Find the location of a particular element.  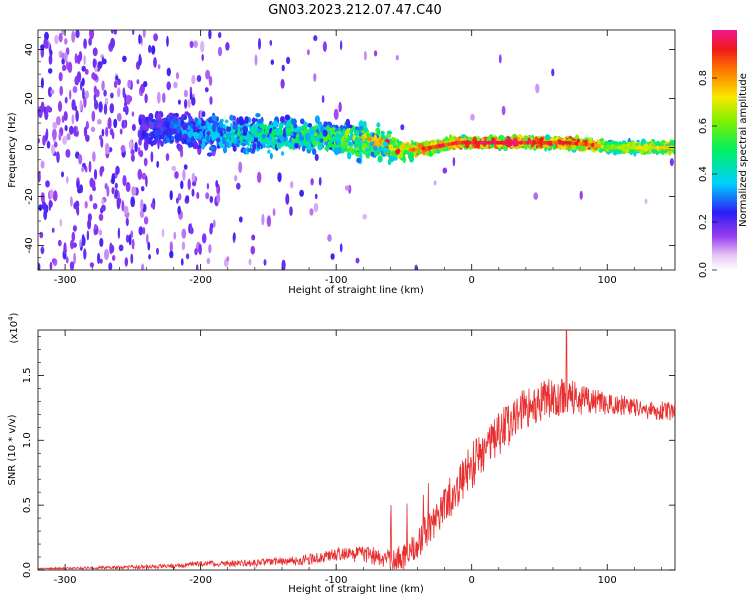

spectrogram-ytick-label: -40 is located at coordinates (29, 245).